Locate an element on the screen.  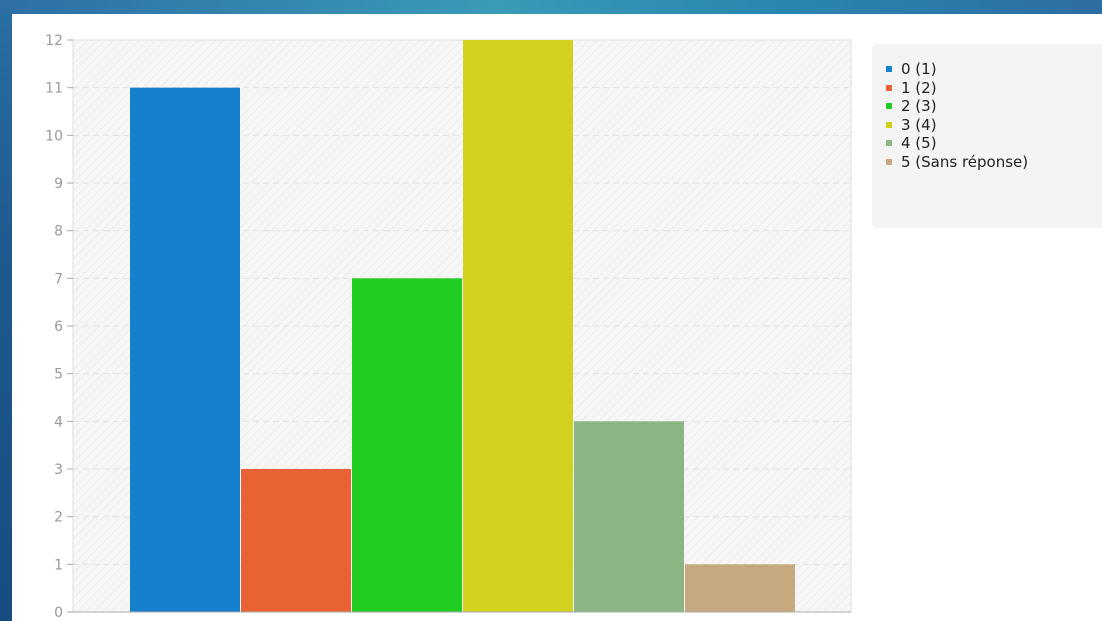
window-top-band is located at coordinates (551, 7).